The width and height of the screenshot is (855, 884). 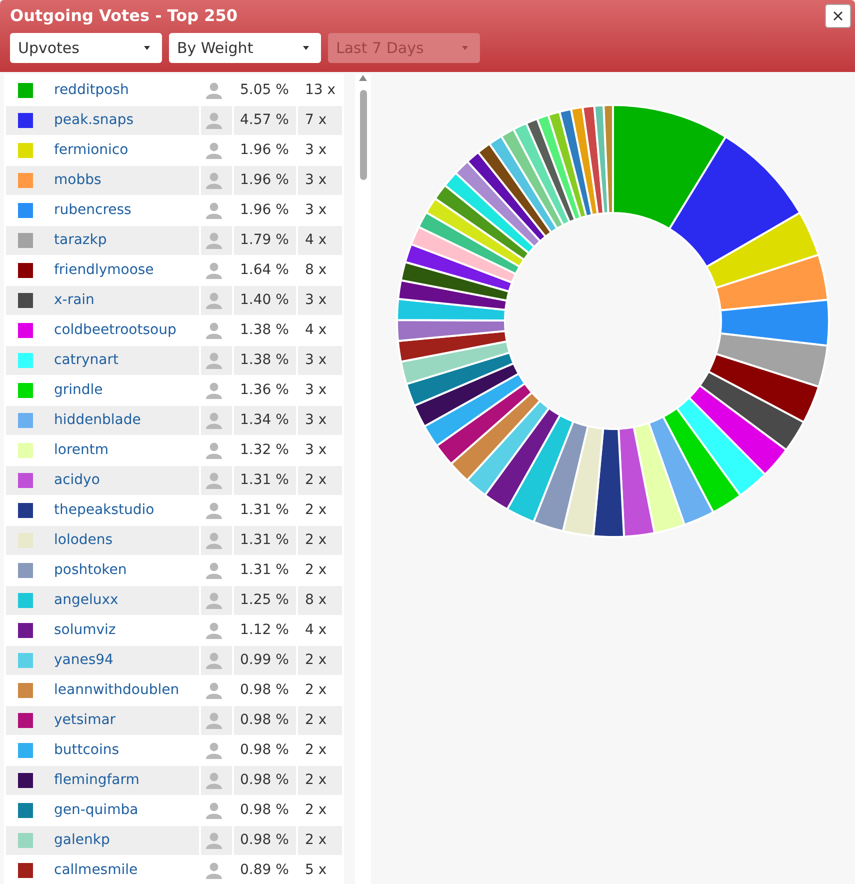 I want to click on data-label: 4.57 %, so click(x=264, y=120).